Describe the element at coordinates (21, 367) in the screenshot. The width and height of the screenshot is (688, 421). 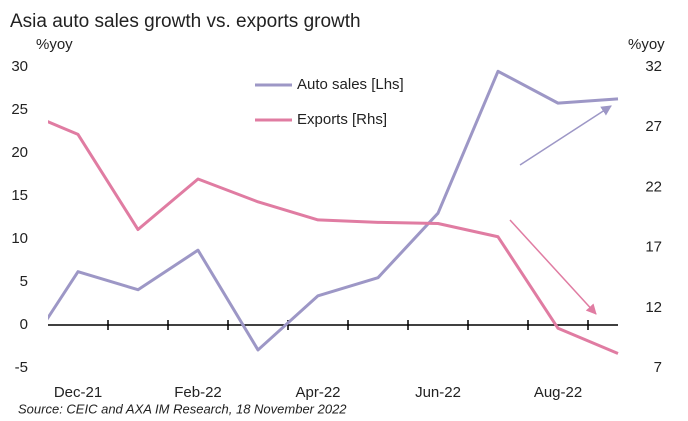
I see `y-tick-label: -5` at that location.